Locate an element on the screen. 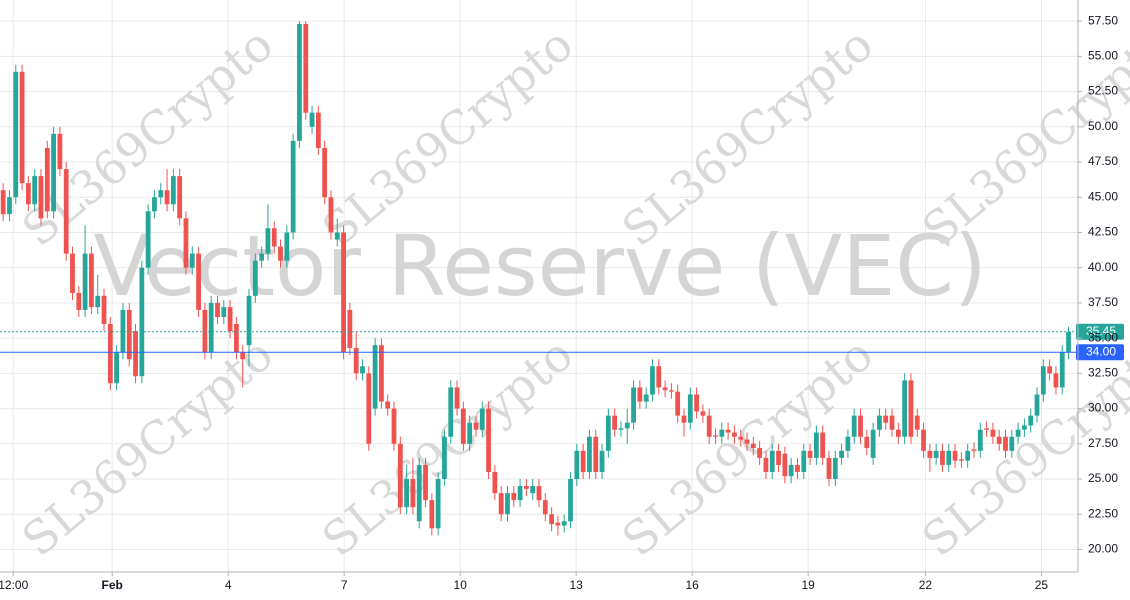  y-tick-label: 40.00 is located at coordinates (1103, 267).